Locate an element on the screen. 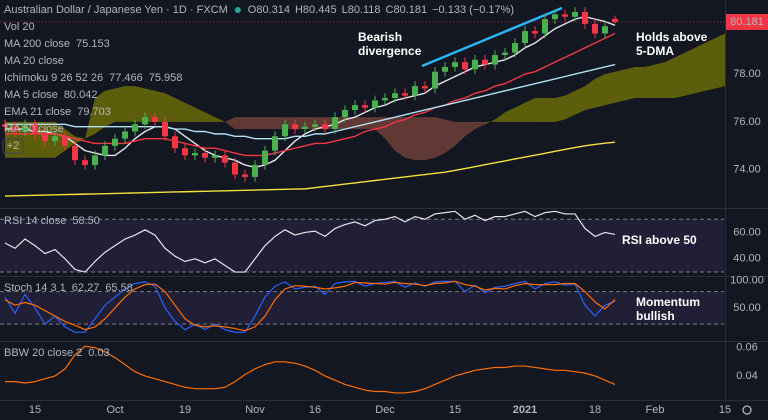 The image size is (768, 420). x-tick-label: 19 is located at coordinates (185, 410).